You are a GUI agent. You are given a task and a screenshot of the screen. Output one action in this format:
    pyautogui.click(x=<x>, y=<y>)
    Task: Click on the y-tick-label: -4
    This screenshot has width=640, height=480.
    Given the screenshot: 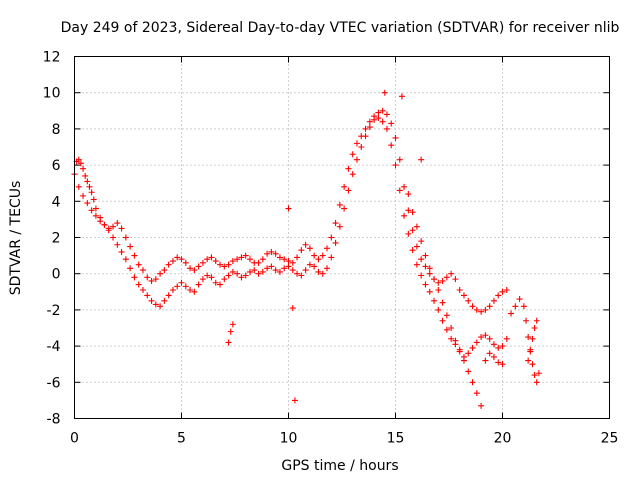 What is the action you would take?
    pyautogui.click(x=54, y=347)
    